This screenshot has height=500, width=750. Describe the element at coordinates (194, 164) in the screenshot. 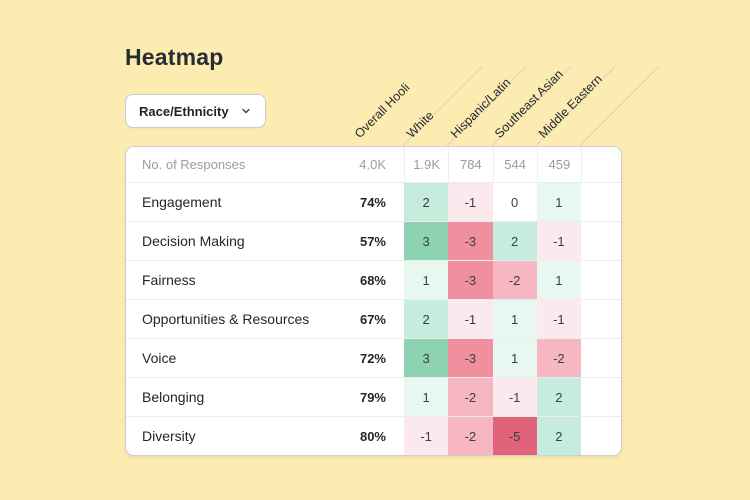

I see `responses-label: No. of Responses` at that location.